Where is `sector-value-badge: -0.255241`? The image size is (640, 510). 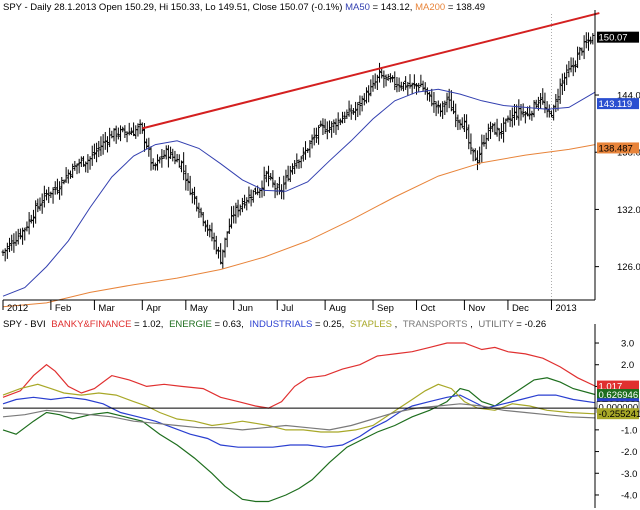 sector-value-badge: -0.255241 is located at coordinates (618, 414).